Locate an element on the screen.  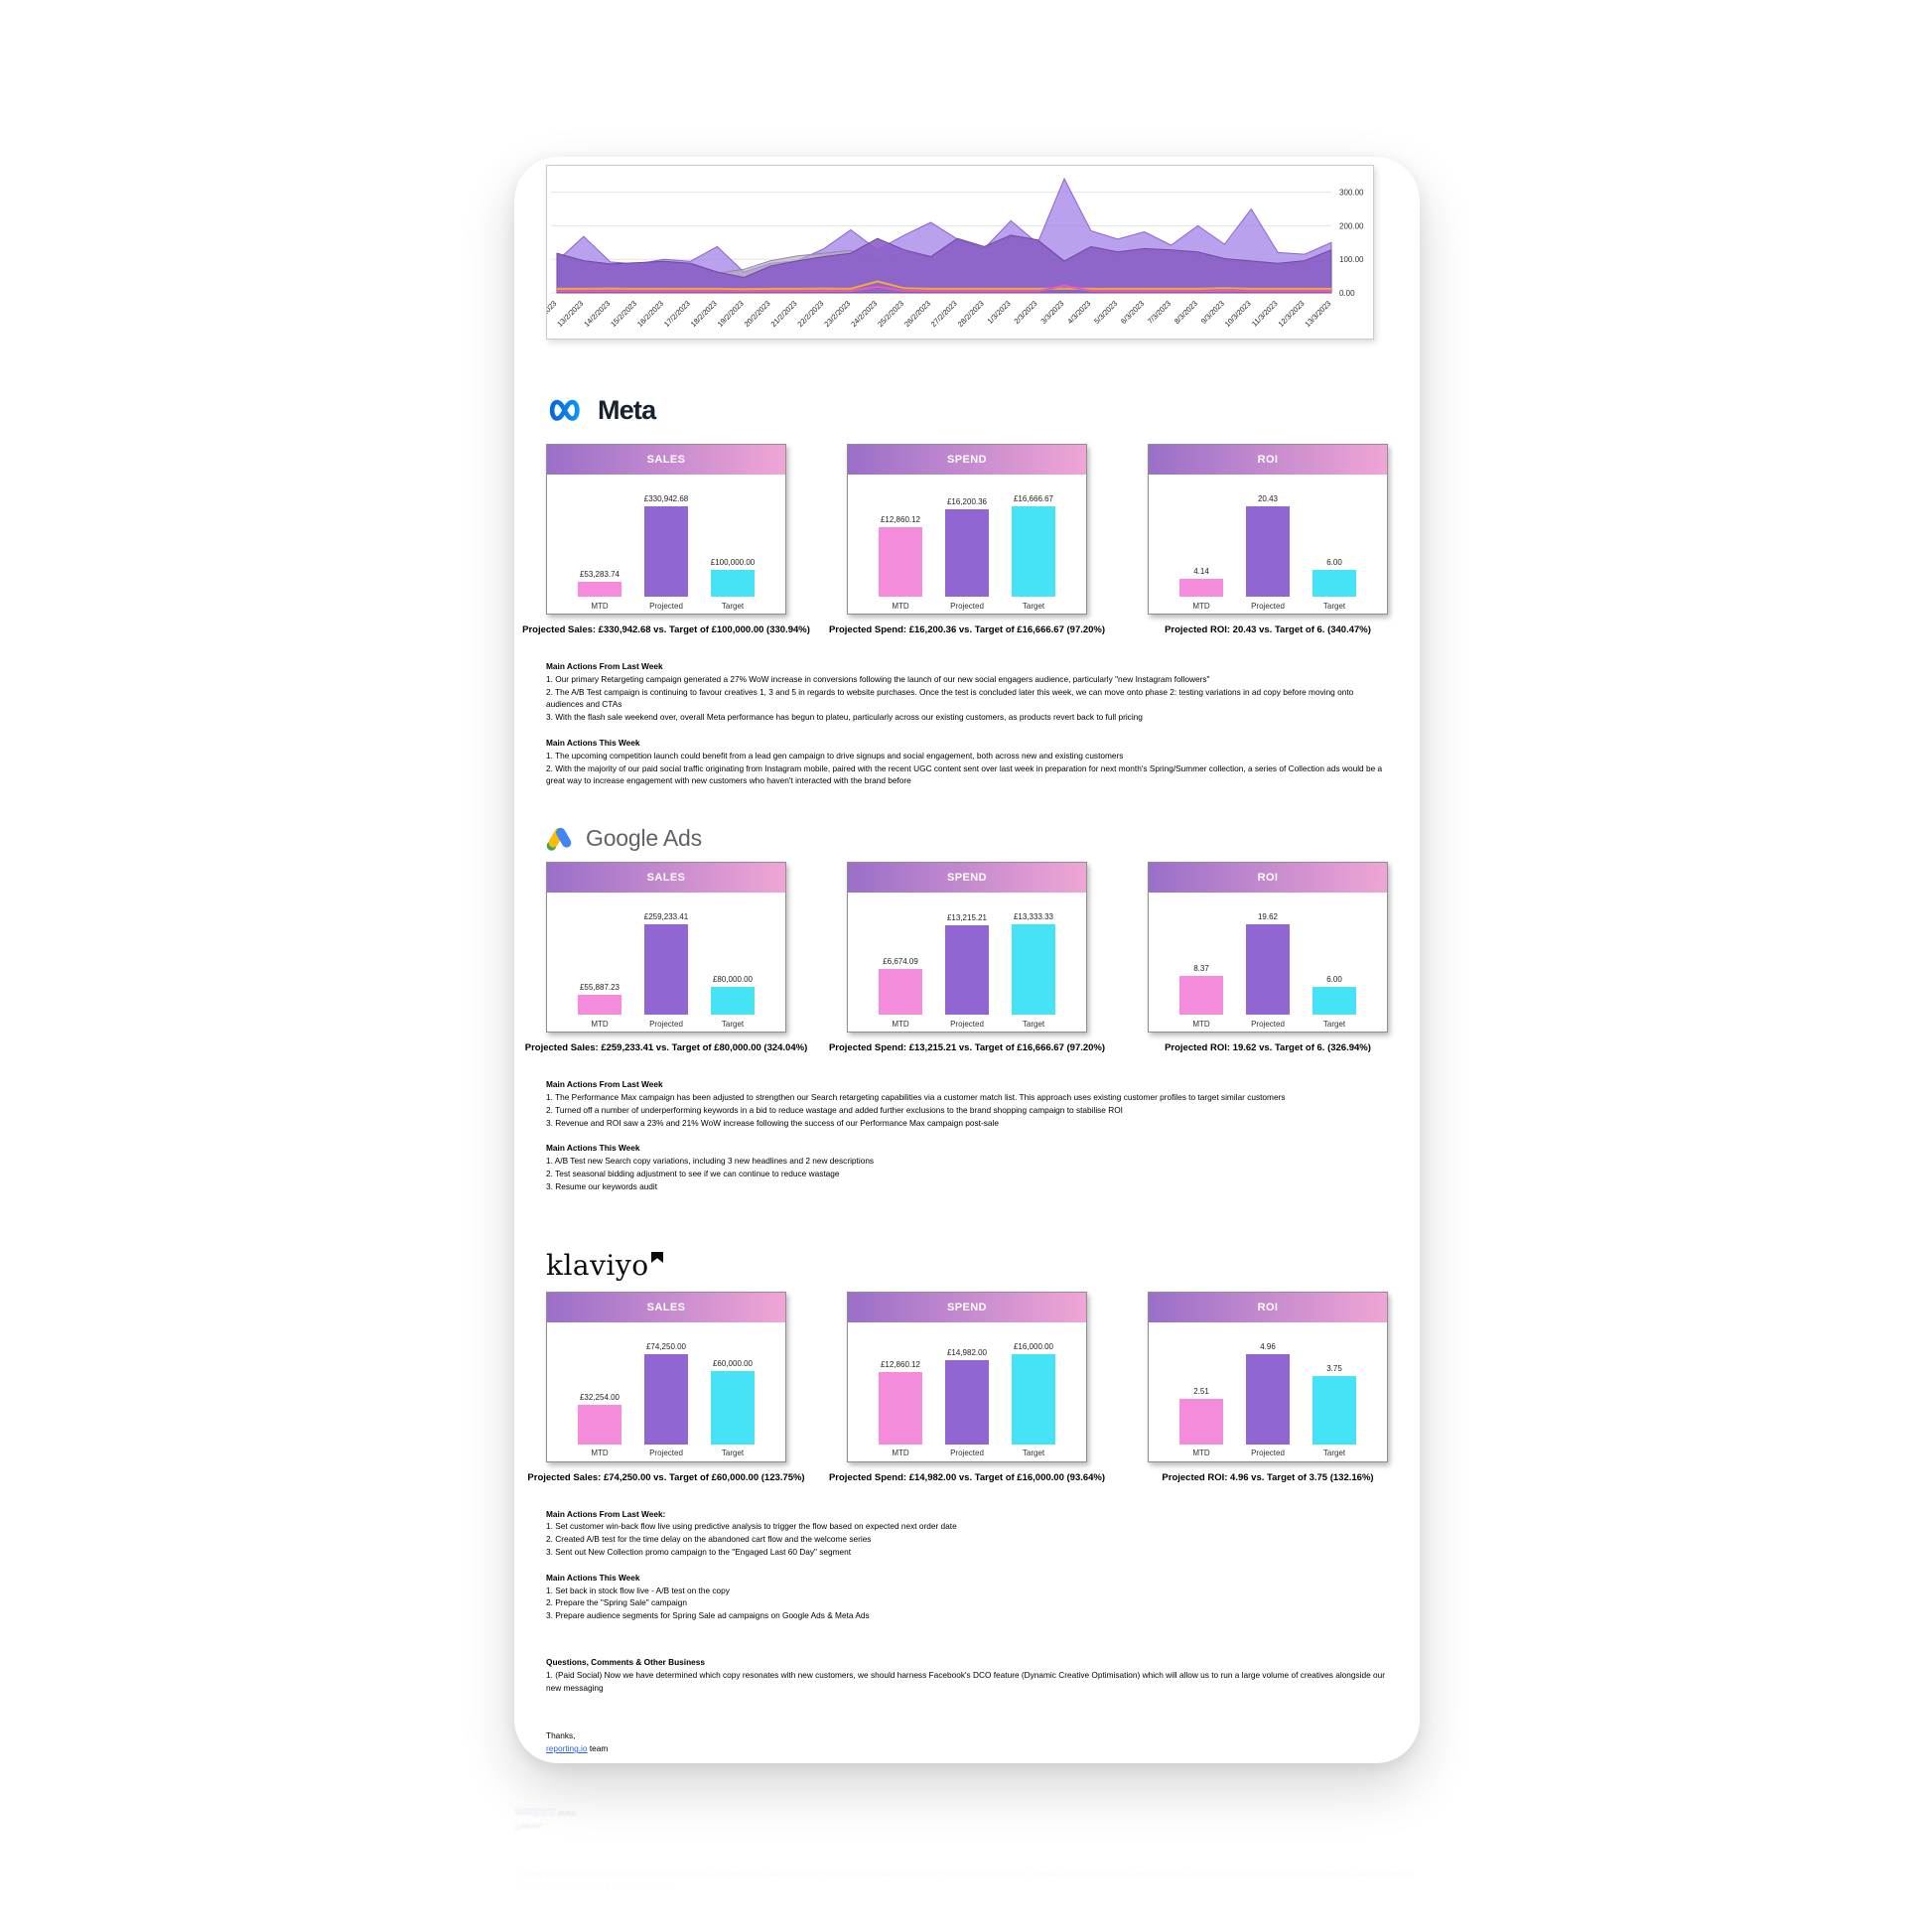
google-sales-title: SALES is located at coordinates (666, 878).